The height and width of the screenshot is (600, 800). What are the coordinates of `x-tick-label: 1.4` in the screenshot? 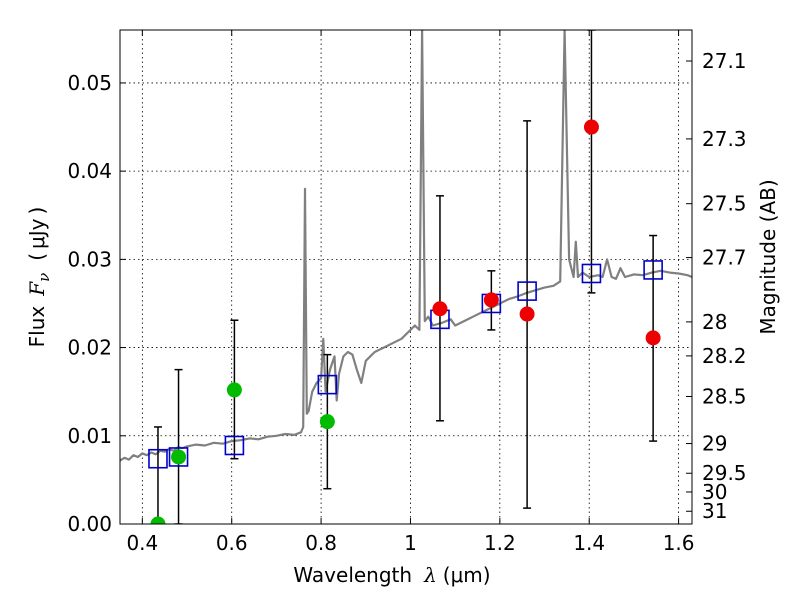 It's located at (589, 543).